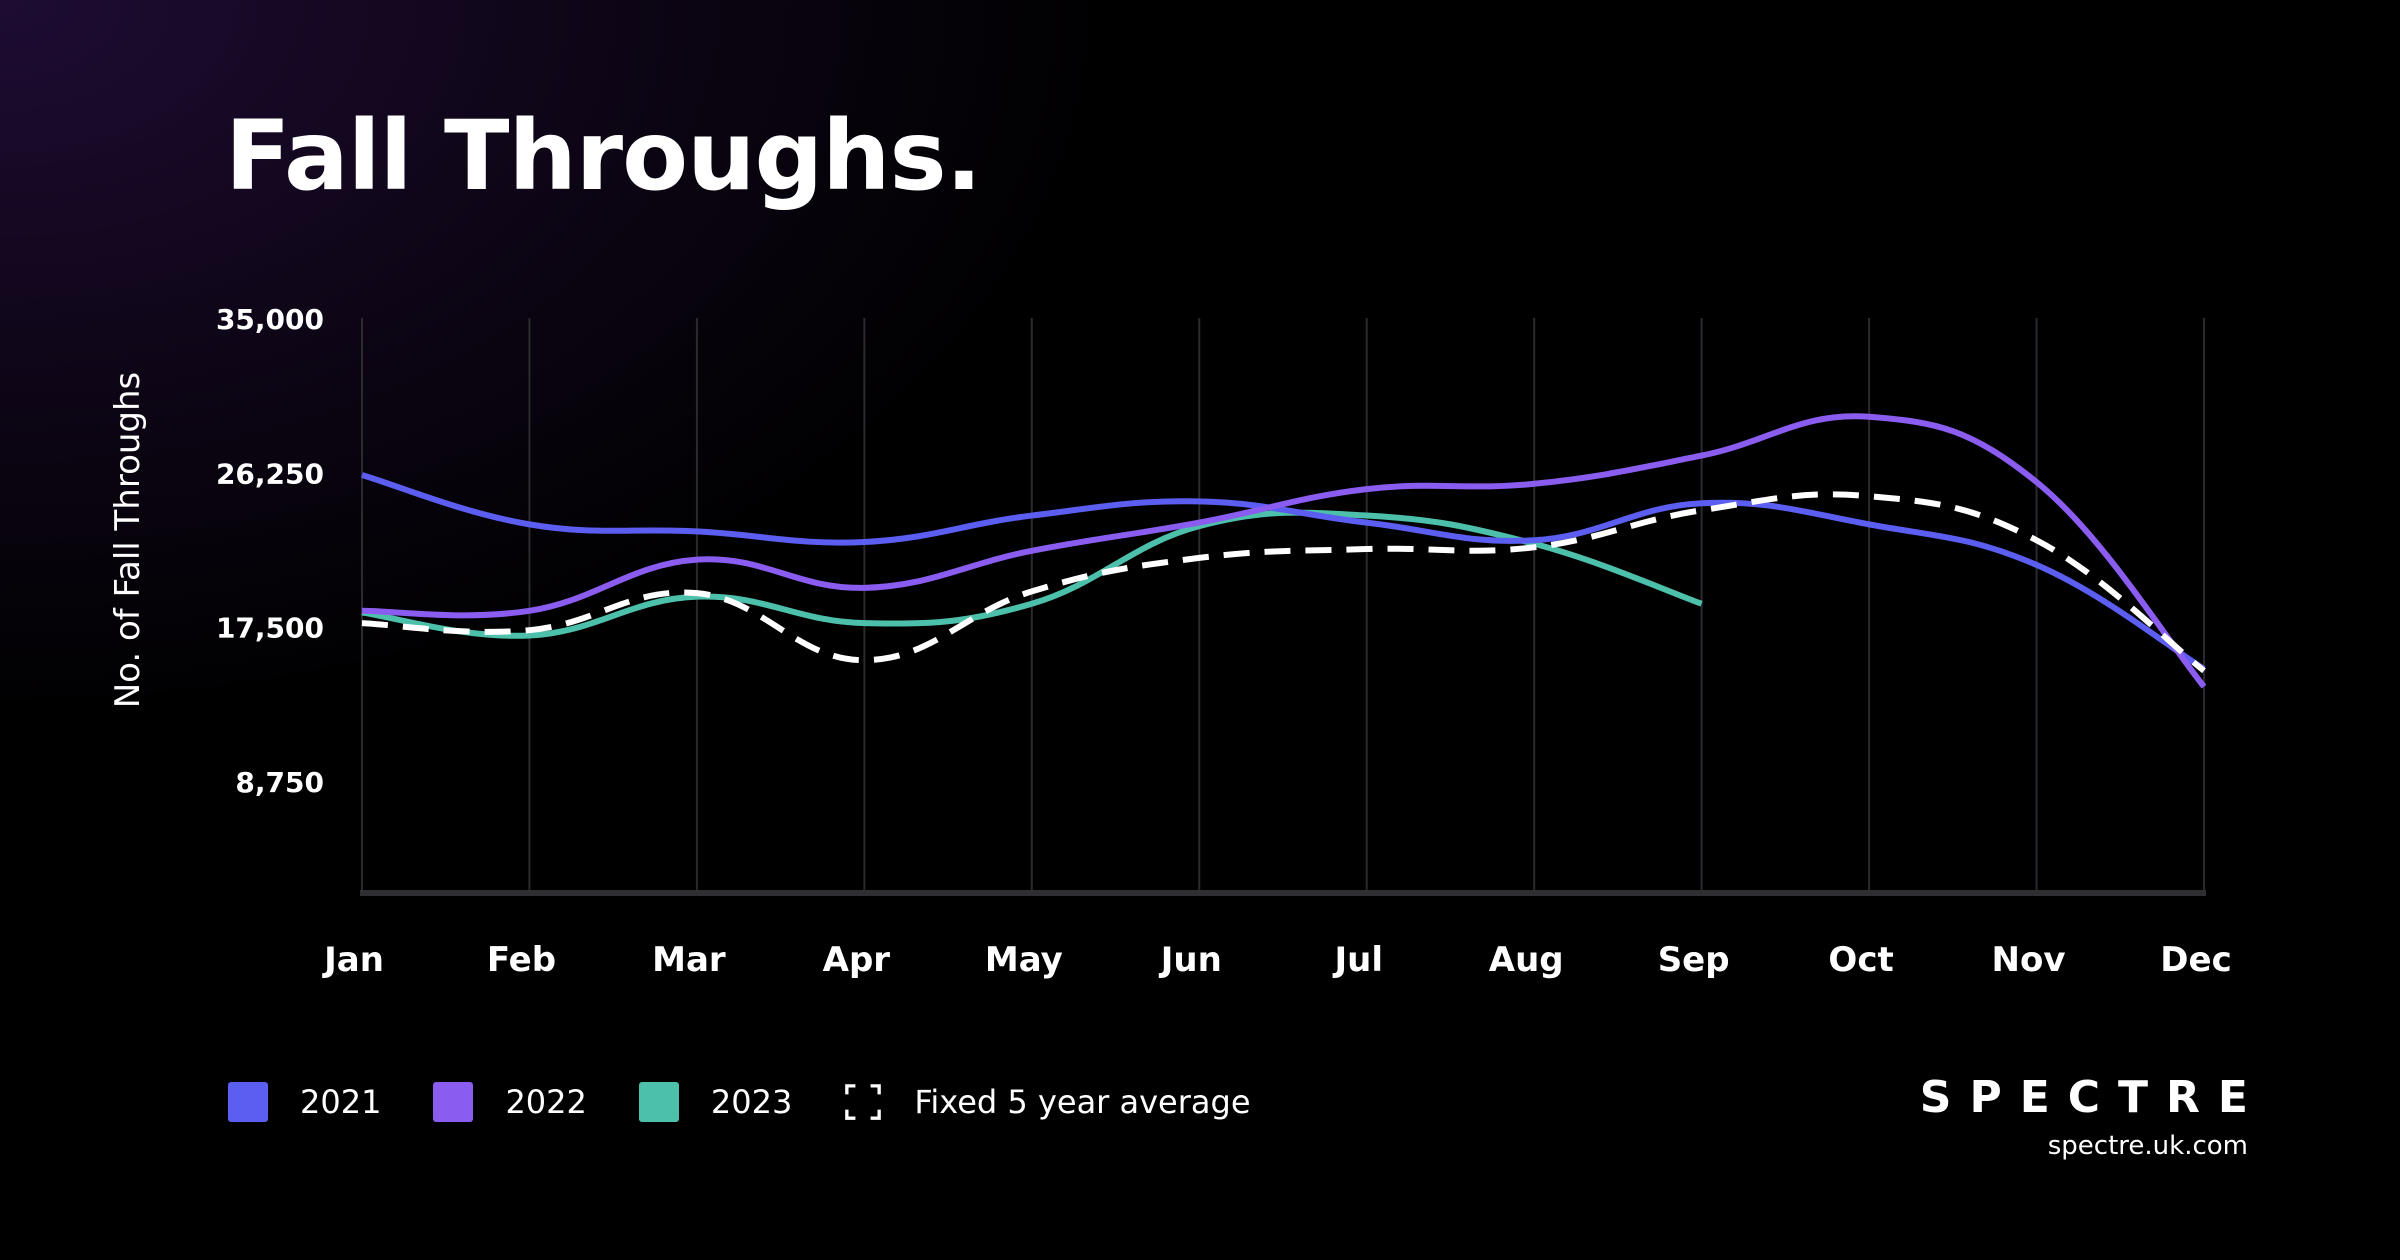 The height and width of the screenshot is (1260, 2400). Describe the element at coordinates (2029, 960) in the screenshot. I see `x-tick-label: Nov` at that location.